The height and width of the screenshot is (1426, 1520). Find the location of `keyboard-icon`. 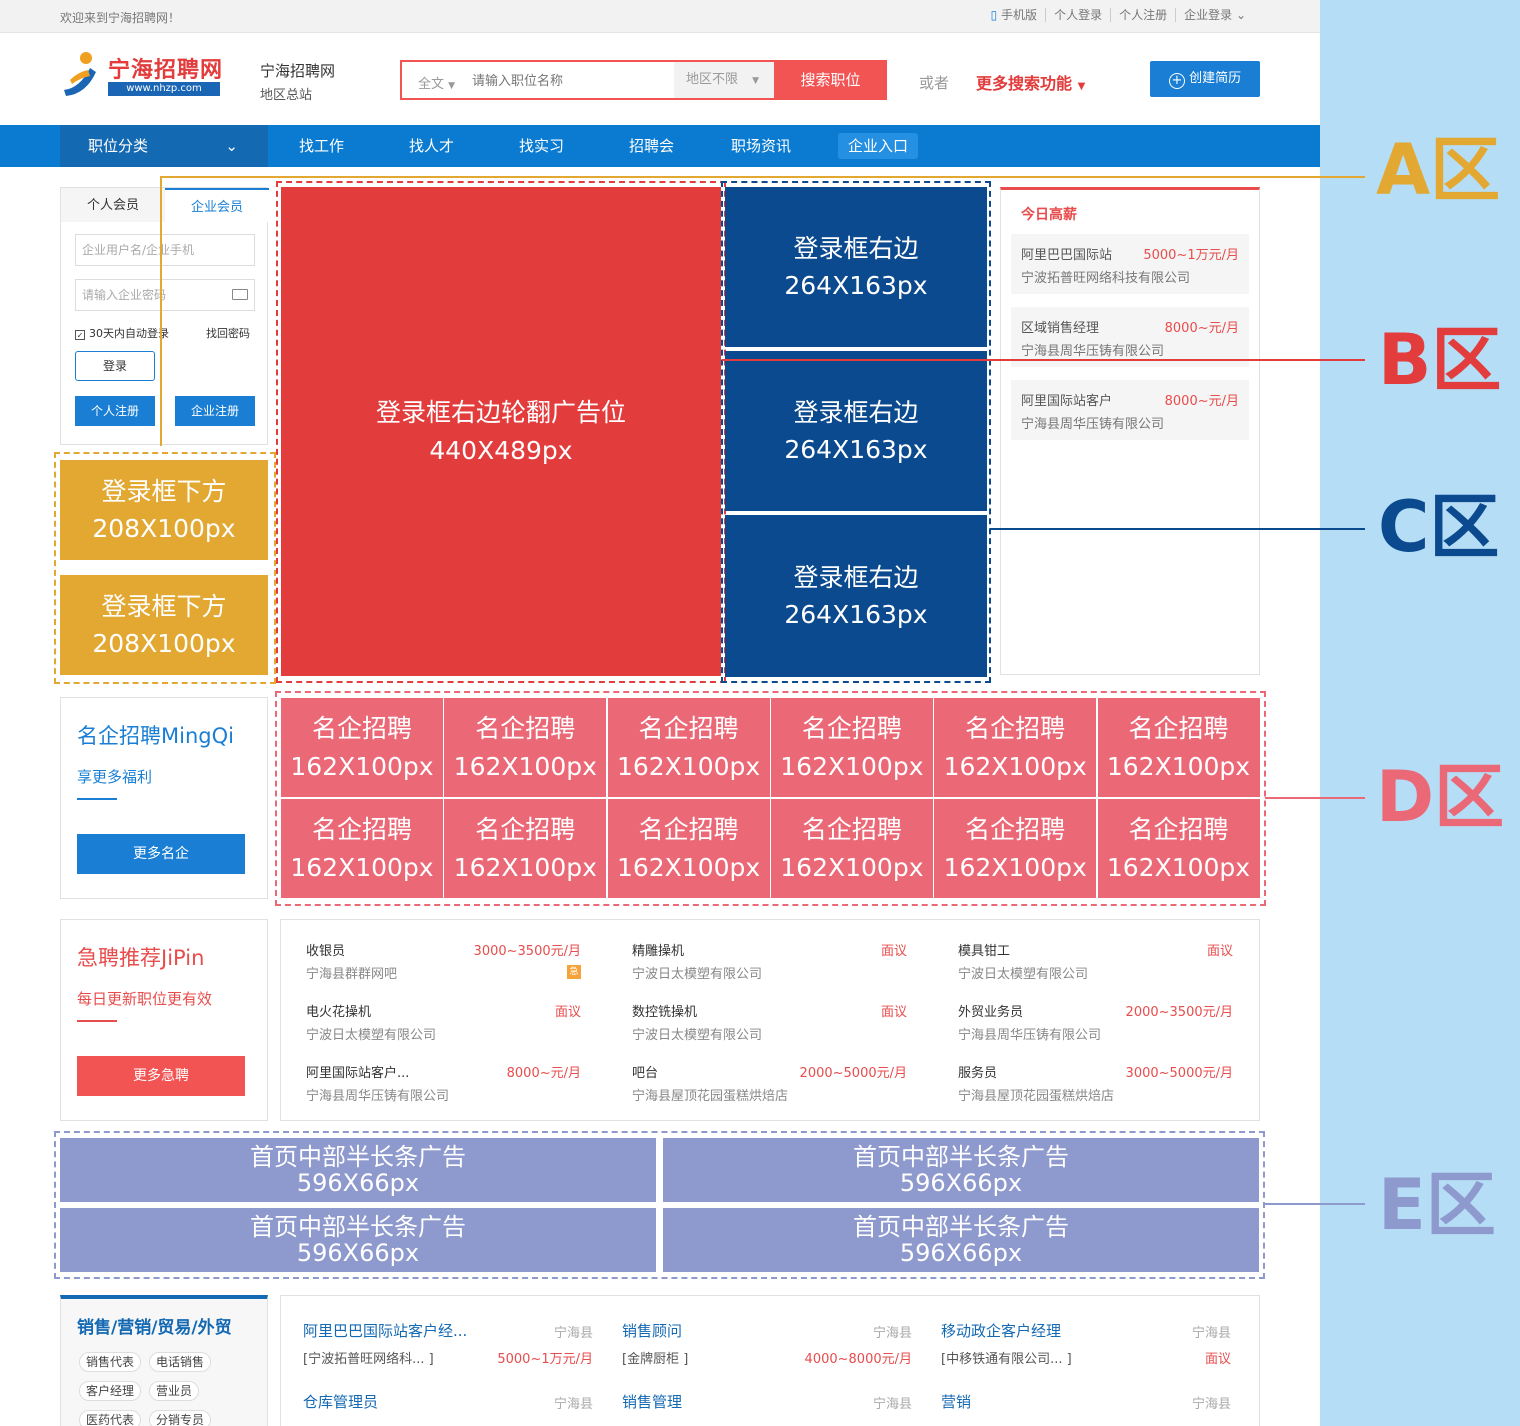

keyboard-icon is located at coordinates (240, 294).